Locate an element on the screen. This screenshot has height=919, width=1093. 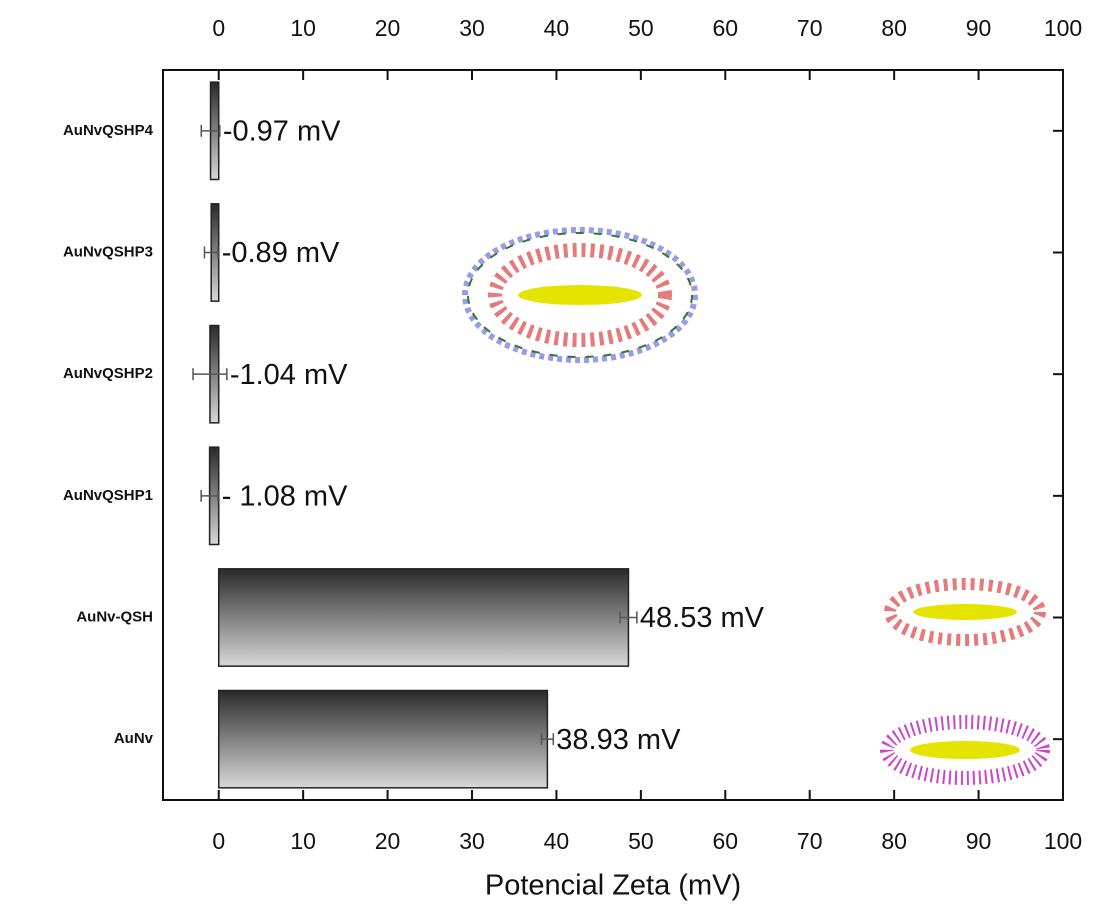
value-label: - 1.08 mV is located at coordinates (285, 496).